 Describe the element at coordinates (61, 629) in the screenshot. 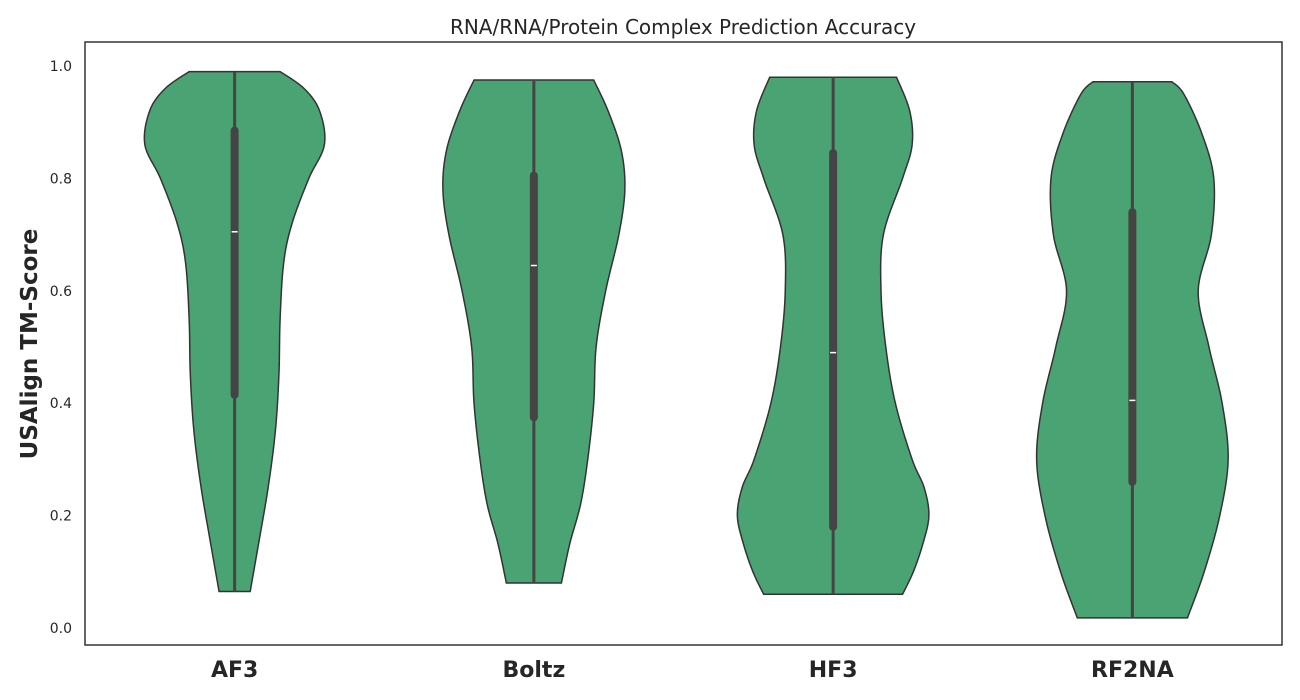

I see `y-tick-label: 0.0` at that location.